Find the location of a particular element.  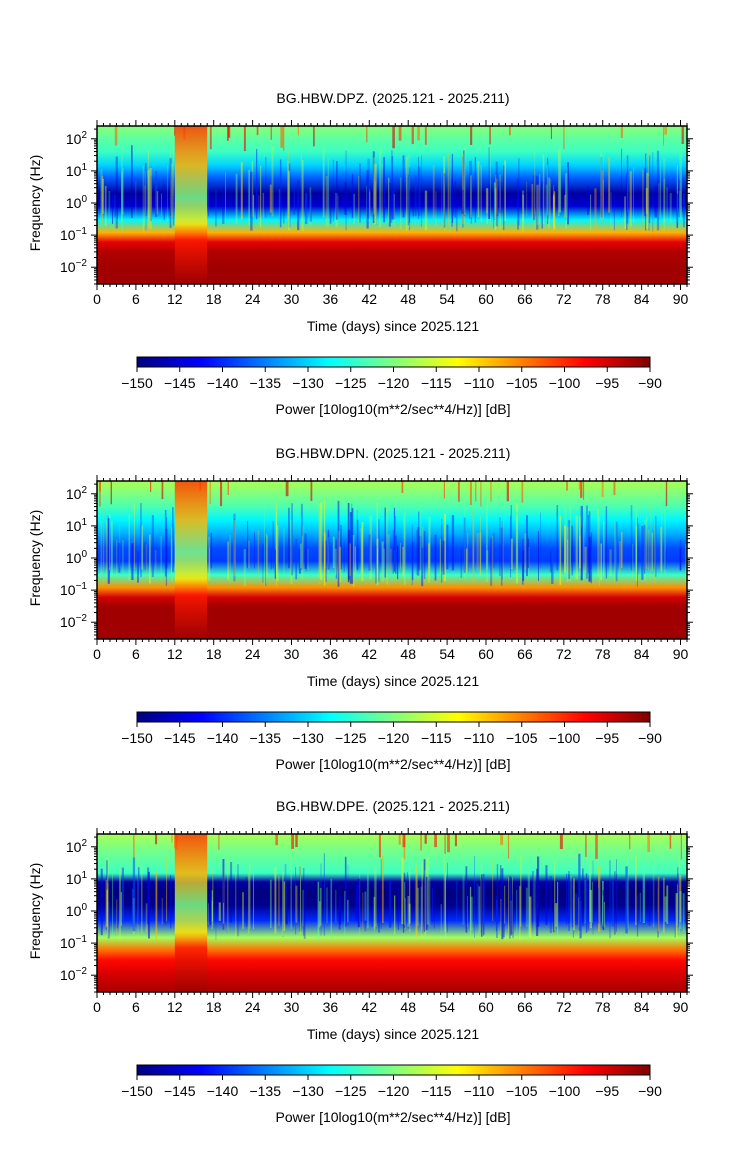

x-tick-label: 54 is located at coordinates (447, 1007).